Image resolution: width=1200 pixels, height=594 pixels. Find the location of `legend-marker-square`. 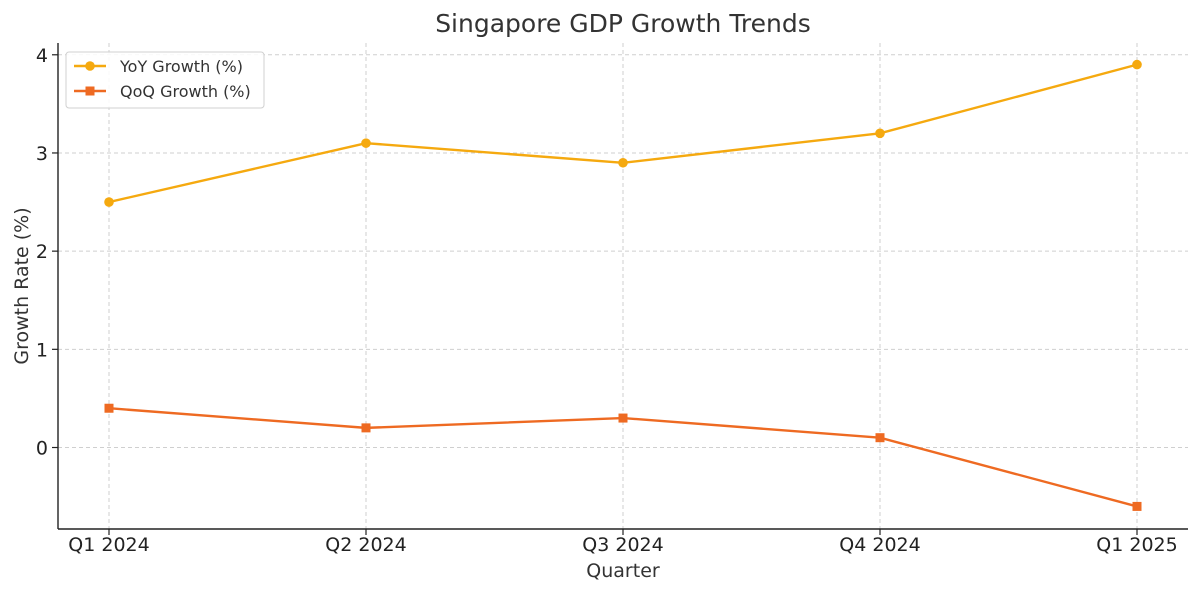

legend-marker-square is located at coordinates (90, 91).